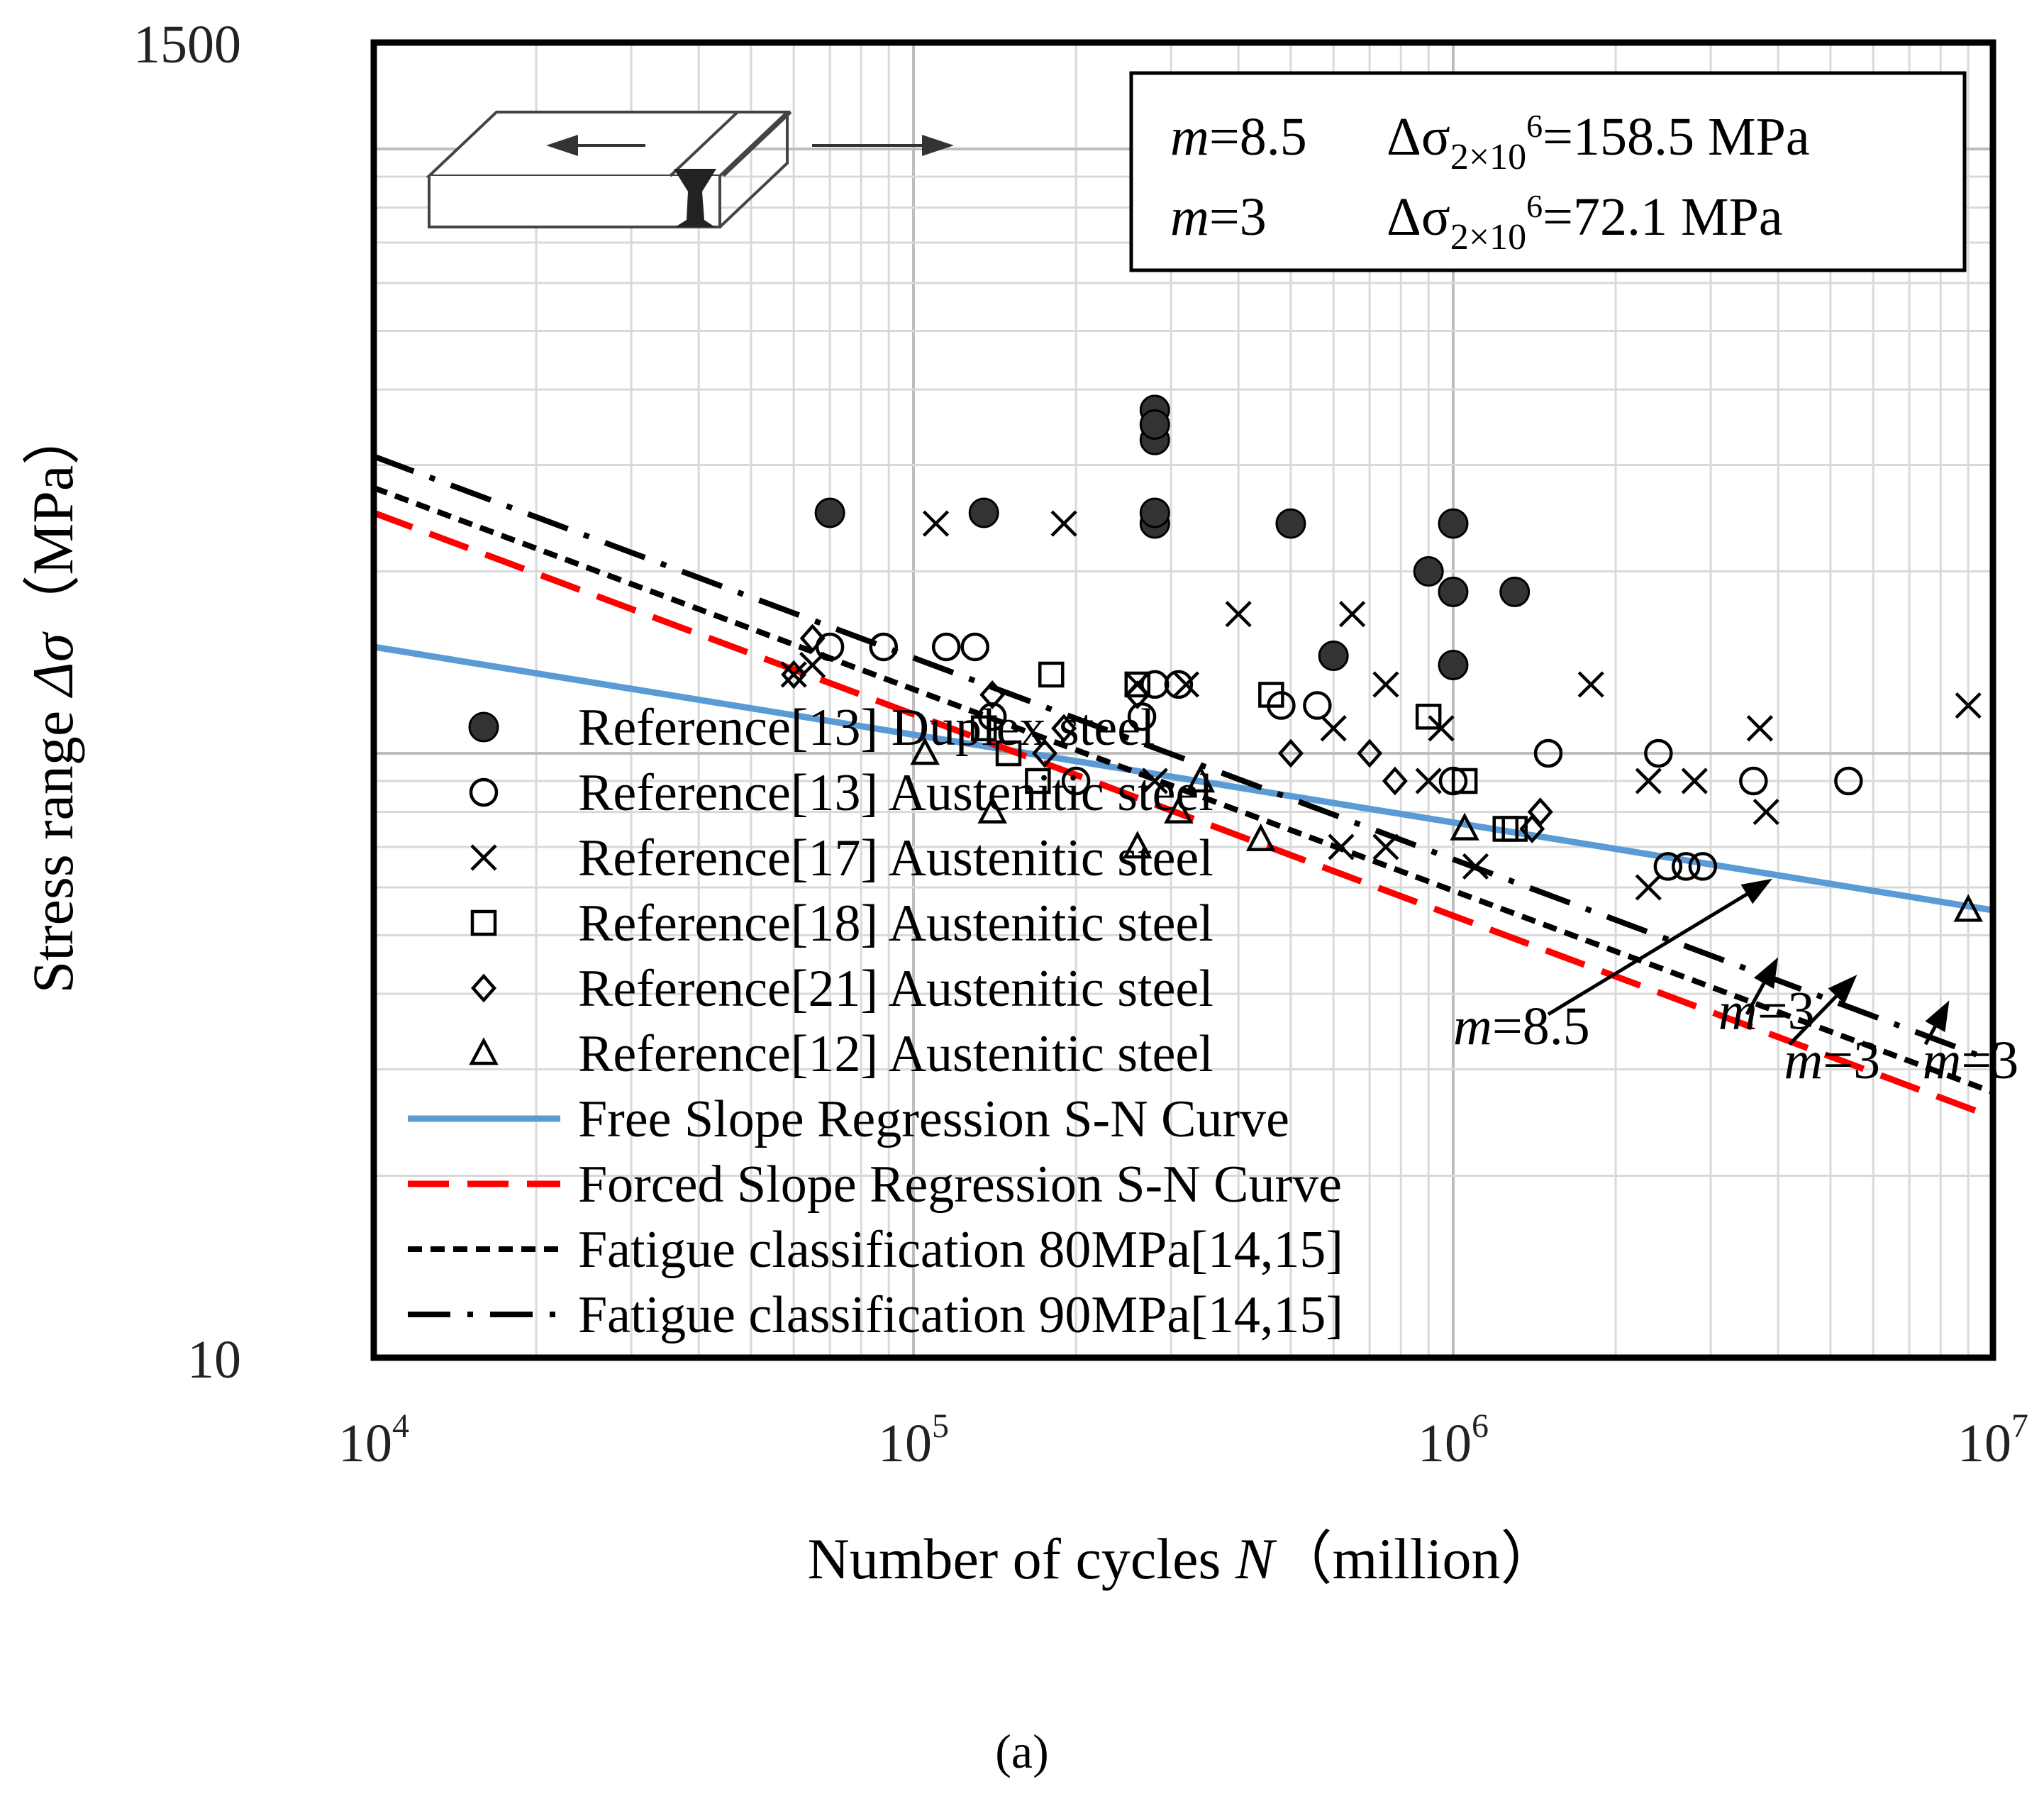 Image resolution: width=2044 pixels, height=1806 pixels. What do you see at coordinates (187, 44) in the screenshot?
I see `y-tick-label: 1500` at bounding box center [187, 44].